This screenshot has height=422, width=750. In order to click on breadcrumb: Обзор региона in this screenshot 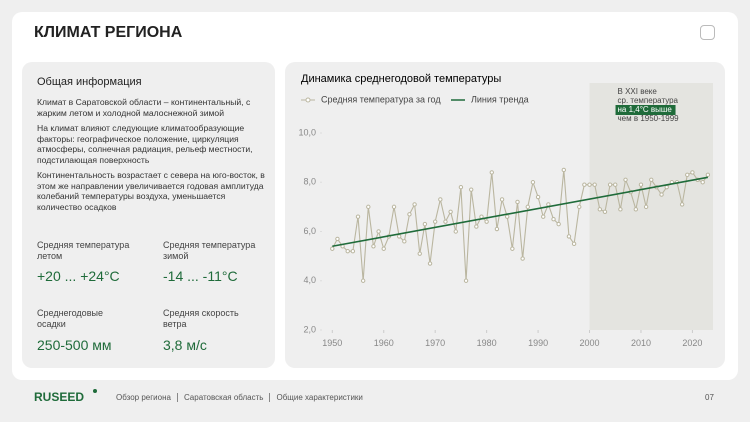, I will do `click(143, 397)`.